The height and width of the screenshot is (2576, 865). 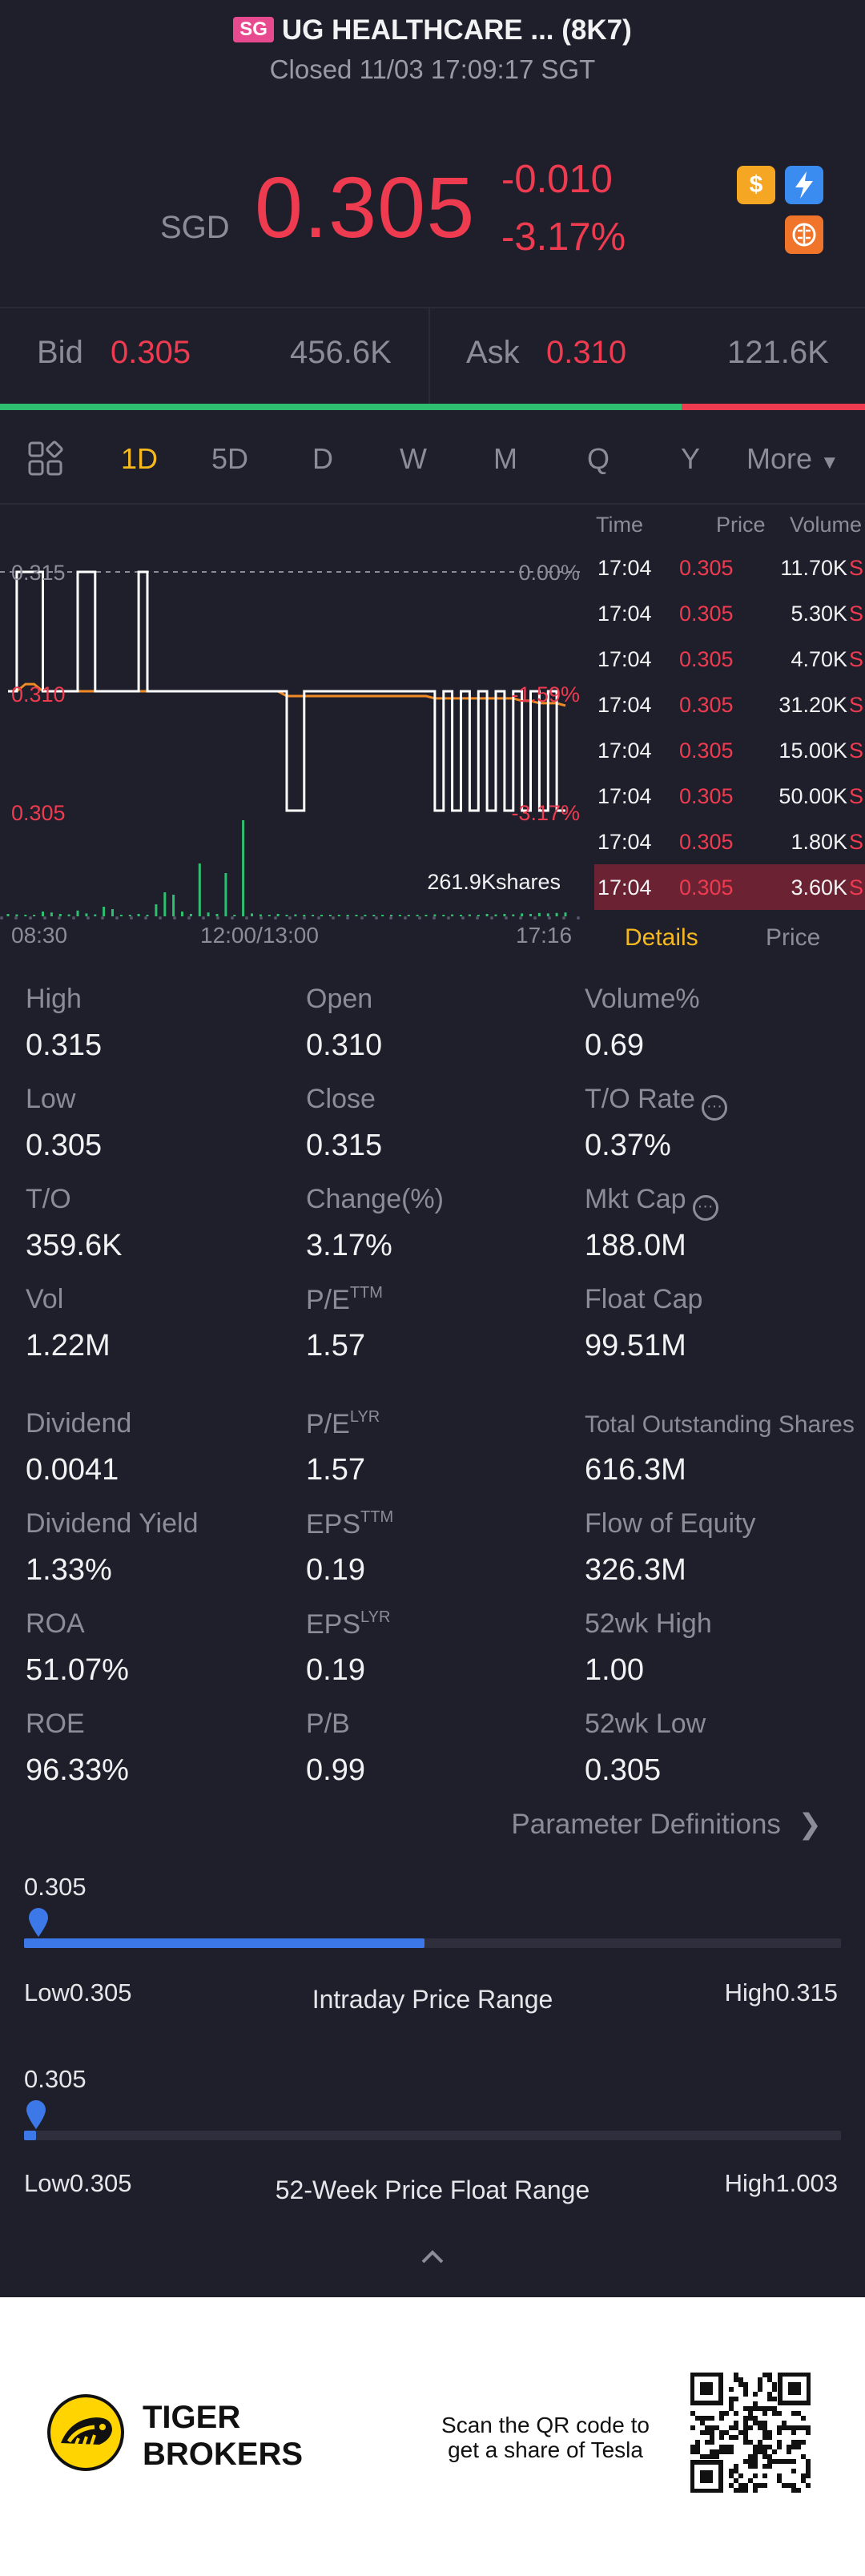 What do you see at coordinates (635, 1570) in the screenshot?
I see `stat-flow-equity-value: 326.3M` at bounding box center [635, 1570].